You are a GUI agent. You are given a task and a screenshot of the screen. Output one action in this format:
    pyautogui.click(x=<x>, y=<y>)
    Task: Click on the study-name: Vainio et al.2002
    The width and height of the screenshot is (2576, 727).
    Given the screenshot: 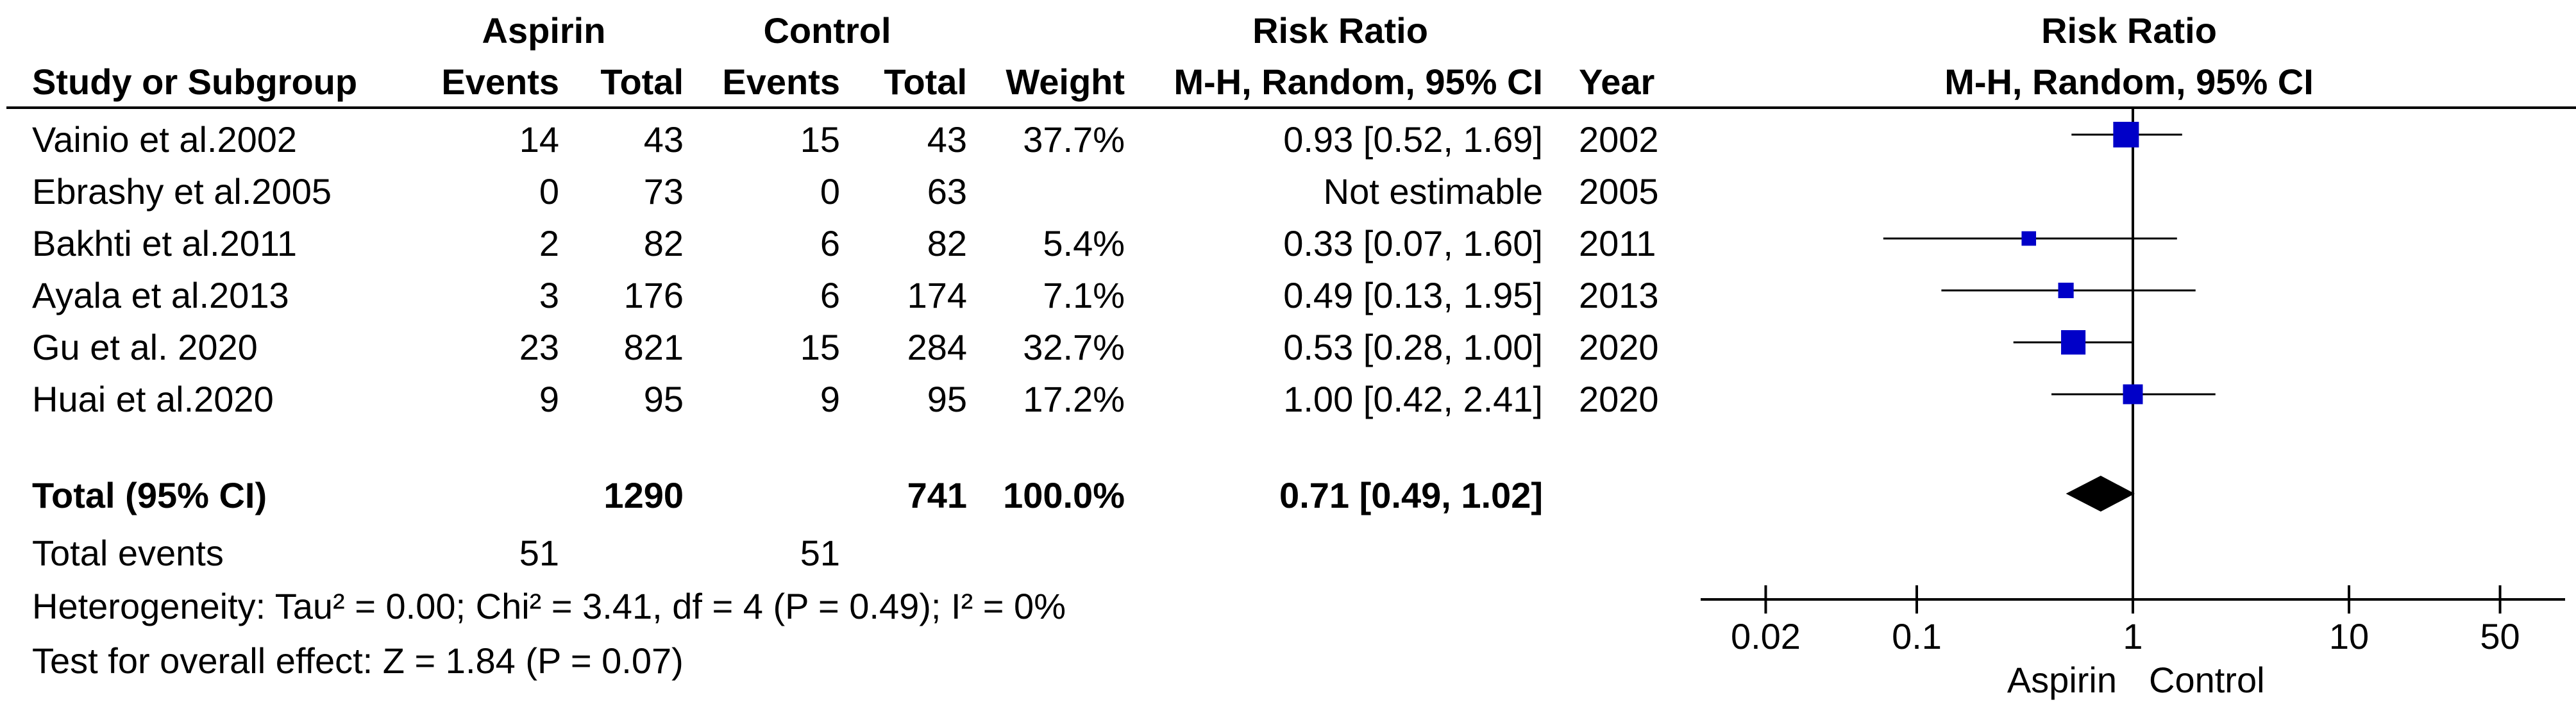 What is the action you would take?
    pyautogui.click(x=165, y=139)
    